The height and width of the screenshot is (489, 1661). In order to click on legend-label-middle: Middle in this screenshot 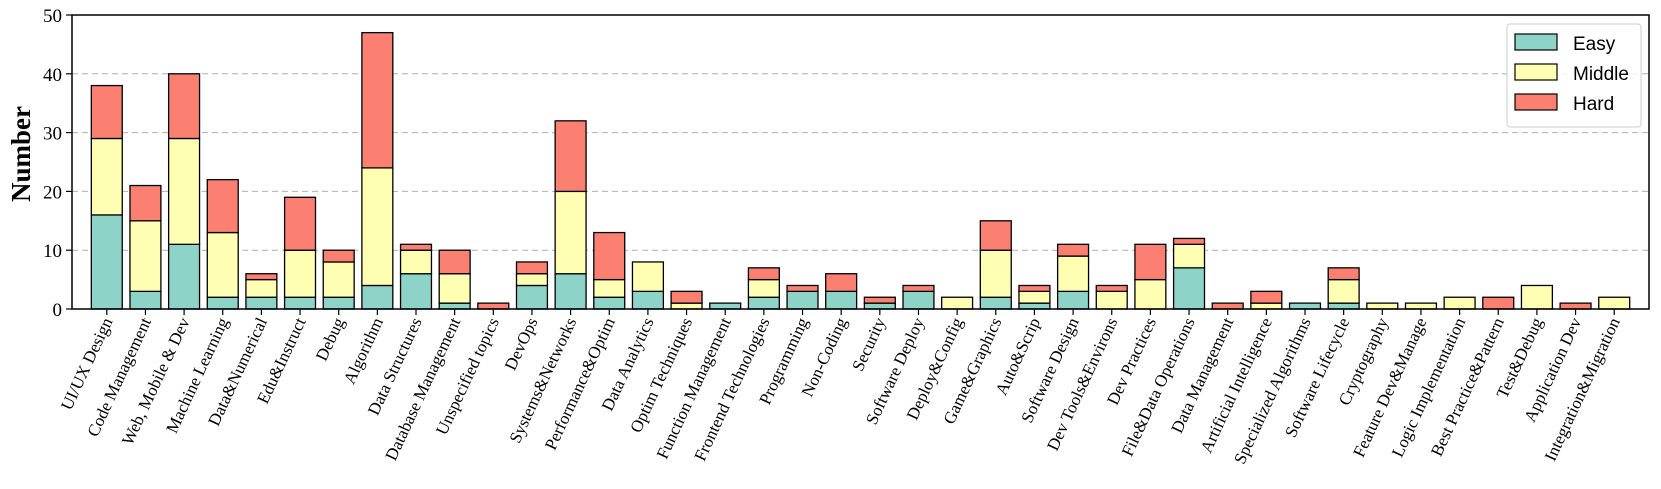, I will do `click(1601, 74)`.